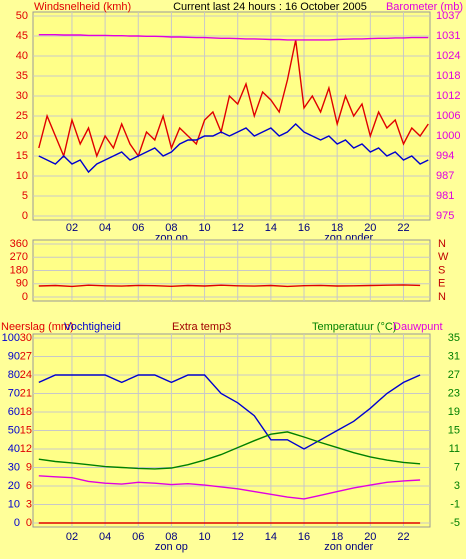 This screenshot has width=466, height=559. Describe the element at coordinates (445, 216) in the screenshot. I see `y-tick-label: 975` at that location.